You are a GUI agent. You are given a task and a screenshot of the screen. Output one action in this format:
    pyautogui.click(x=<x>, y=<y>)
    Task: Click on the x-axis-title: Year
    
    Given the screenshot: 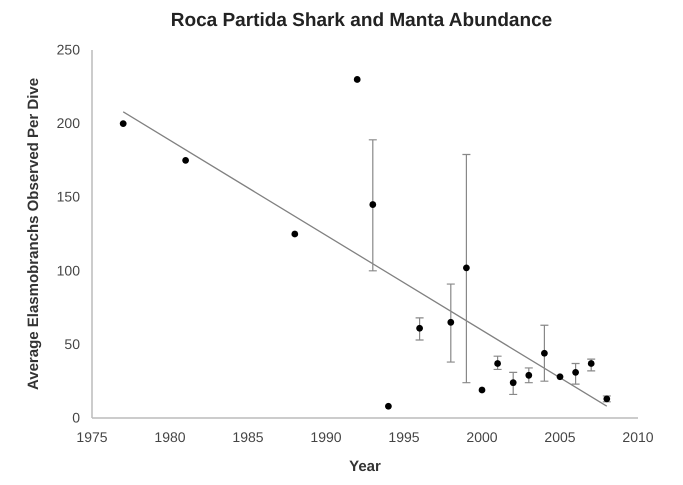 What is the action you would take?
    pyautogui.click(x=365, y=466)
    